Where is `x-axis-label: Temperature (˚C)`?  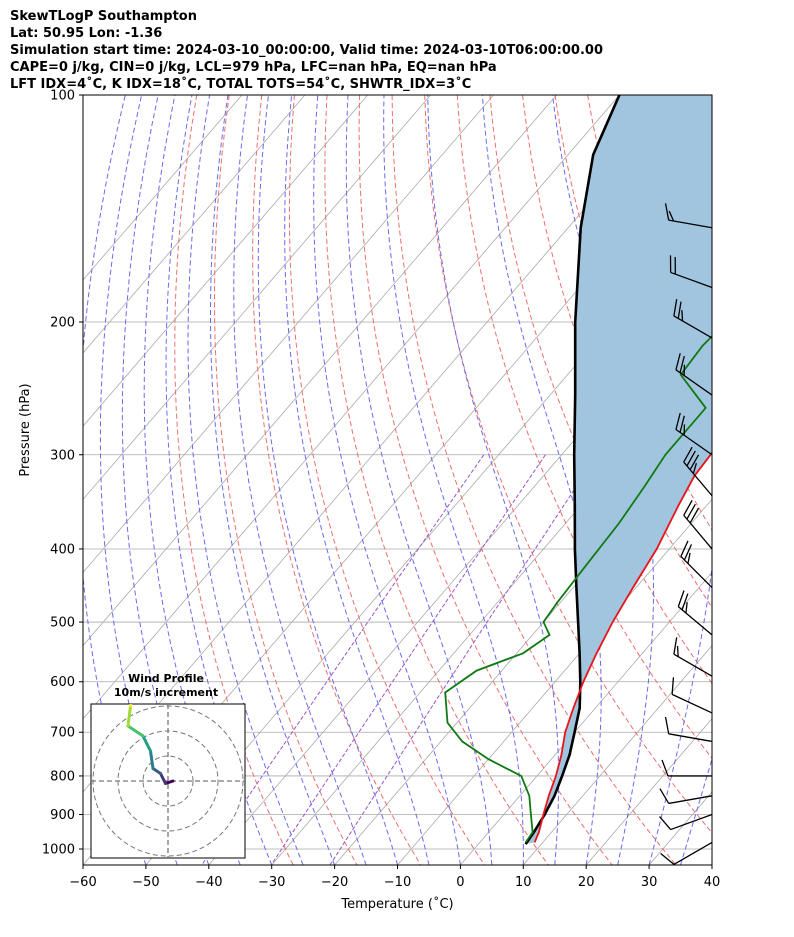 x-axis-label: Temperature (˚C) is located at coordinates (396, 904).